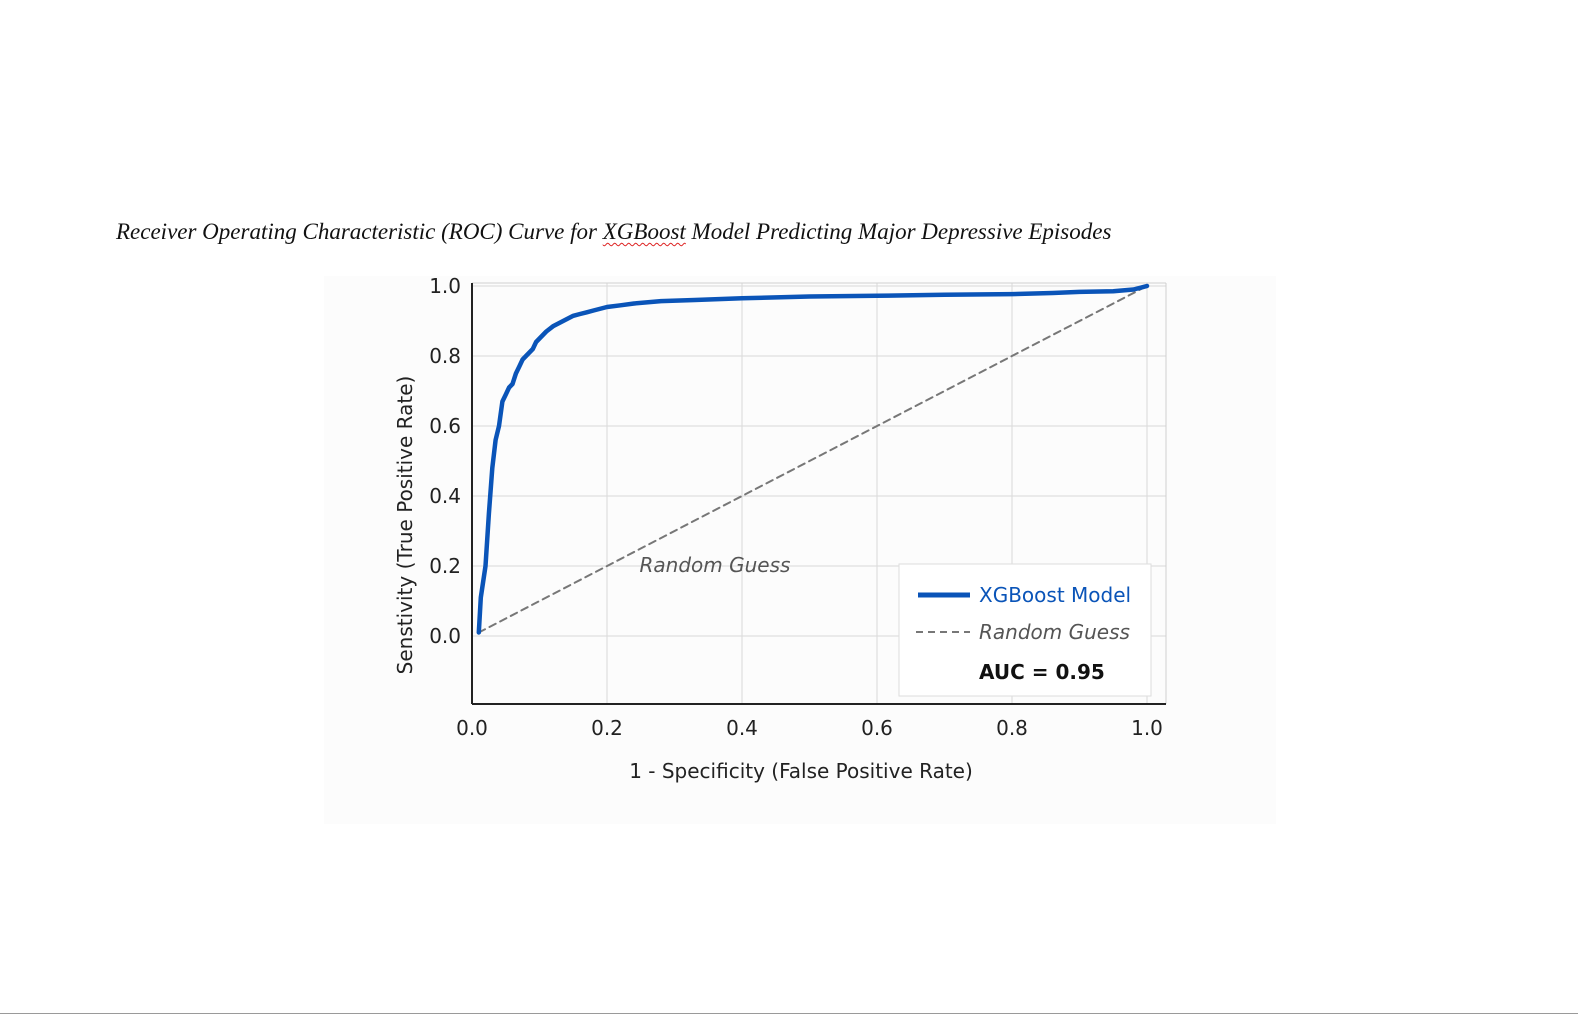 Image resolution: width=1578 pixels, height=1022 pixels. What do you see at coordinates (715, 565) in the screenshot?
I see `random-guess-annotation: Random Guess` at bounding box center [715, 565].